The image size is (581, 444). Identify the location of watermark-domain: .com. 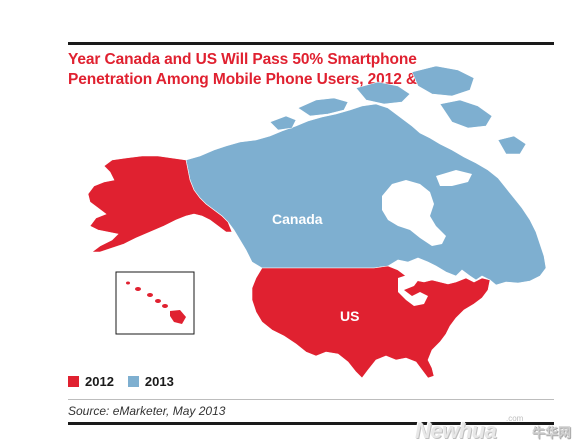
(515, 418).